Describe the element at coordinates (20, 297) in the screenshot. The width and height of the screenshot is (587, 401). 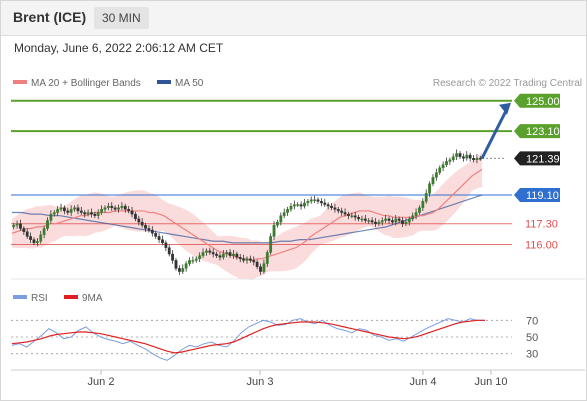
I see `rsi-legend-swatch` at that location.